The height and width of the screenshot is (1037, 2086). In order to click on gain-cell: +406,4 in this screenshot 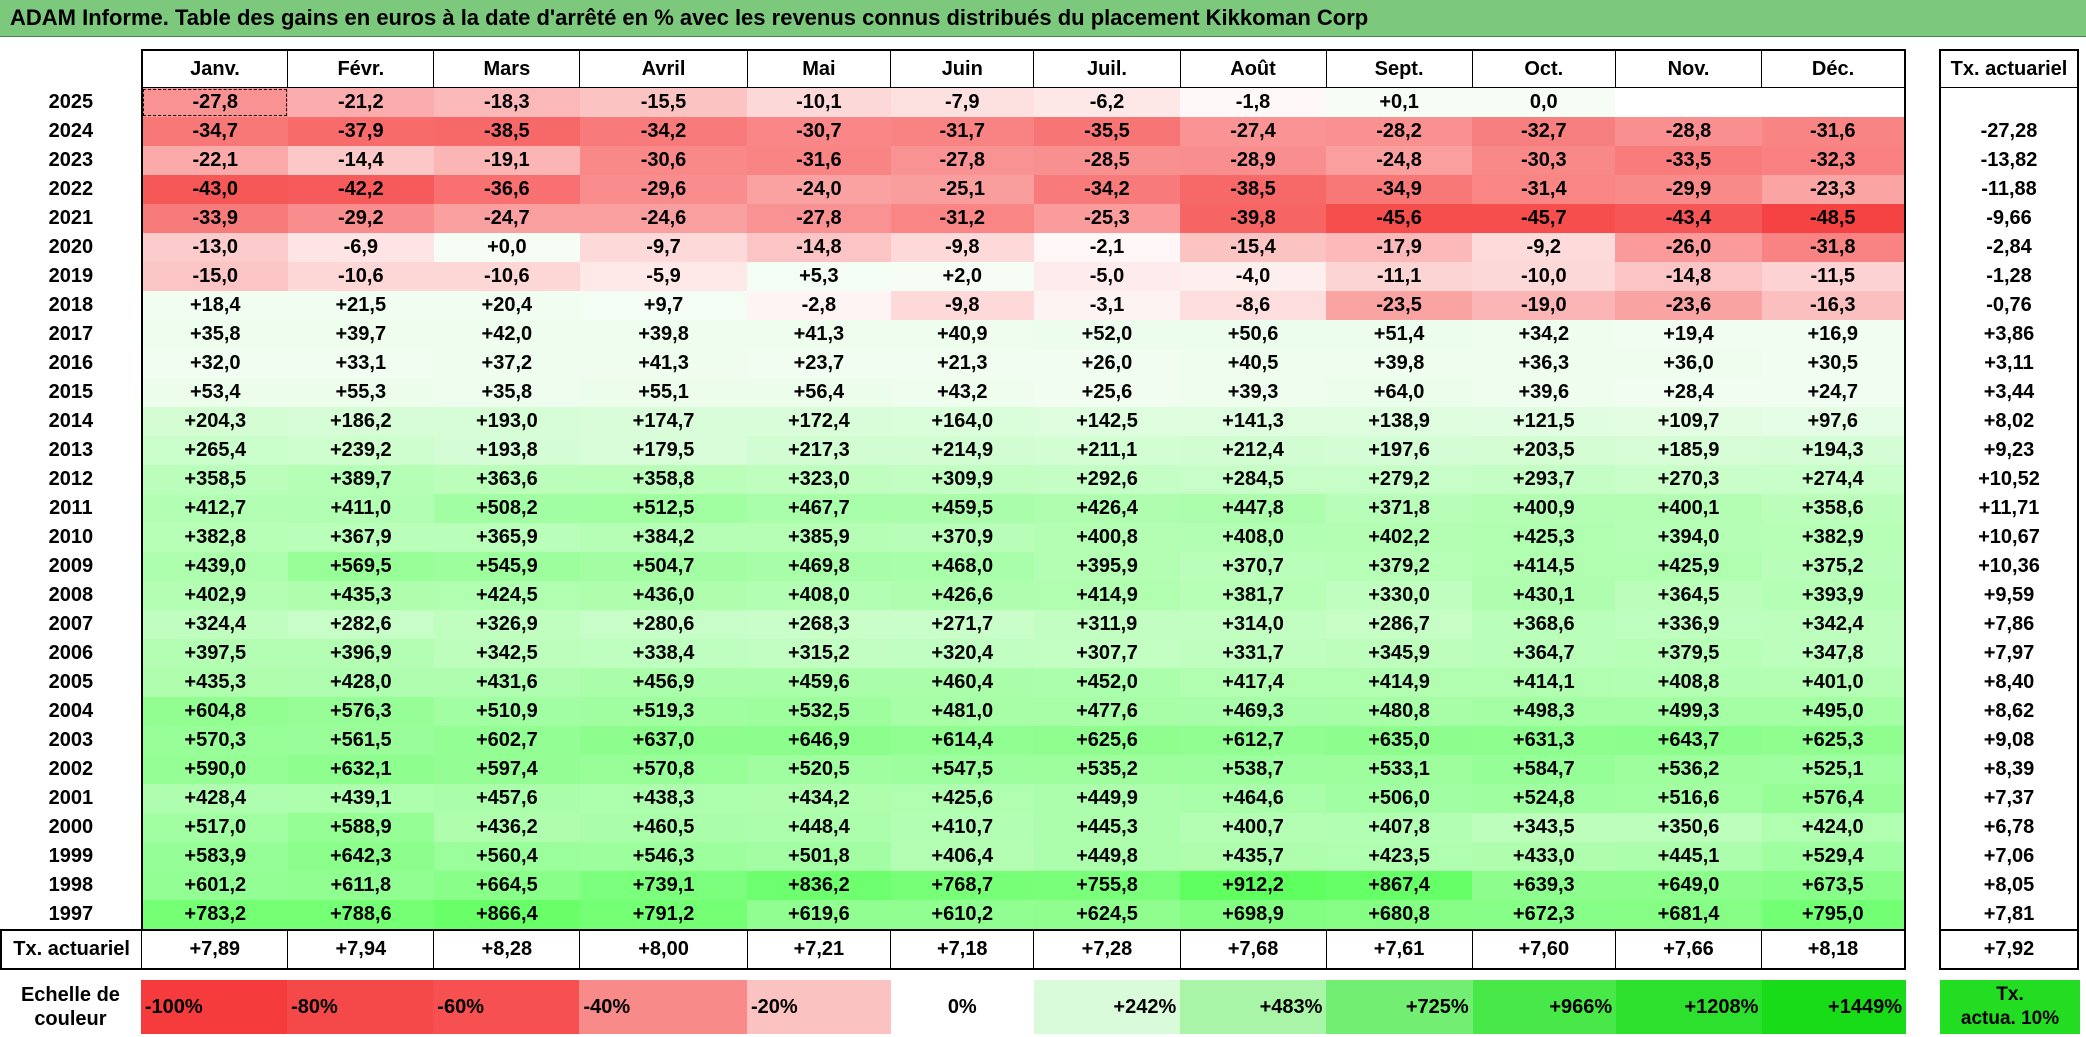, I will do `click(962, 856)`.